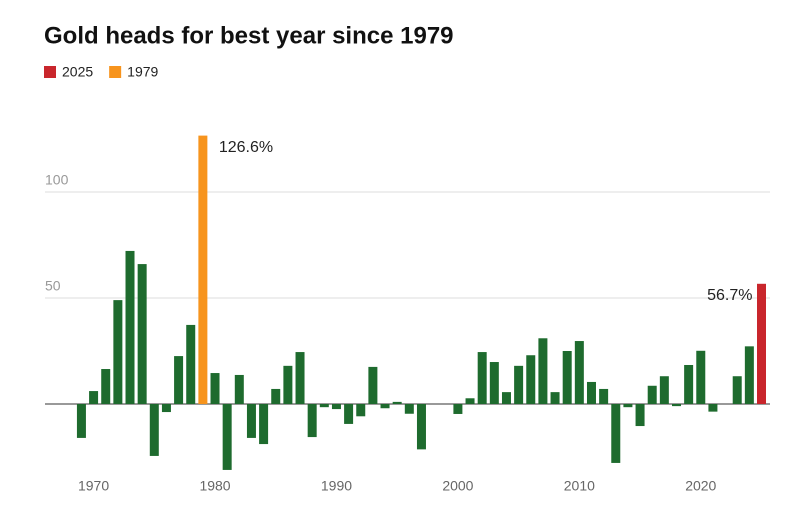 This screenshot has height=515, width=805. Describe the element at coordinates (93, 486) in the screenshot. I see `x-tick-label: 1970` at that location.